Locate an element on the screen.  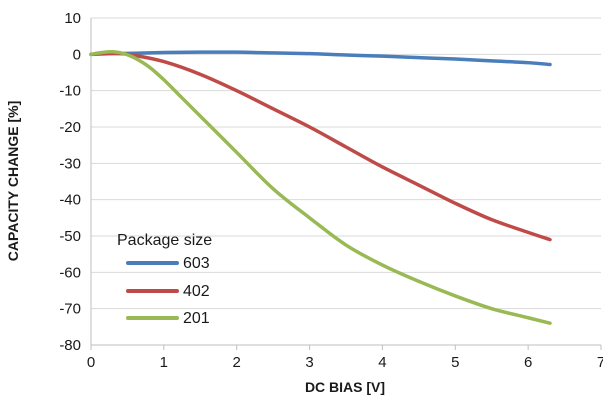
legend: Package size 603 402 201 is located at coordinates (164, 279).